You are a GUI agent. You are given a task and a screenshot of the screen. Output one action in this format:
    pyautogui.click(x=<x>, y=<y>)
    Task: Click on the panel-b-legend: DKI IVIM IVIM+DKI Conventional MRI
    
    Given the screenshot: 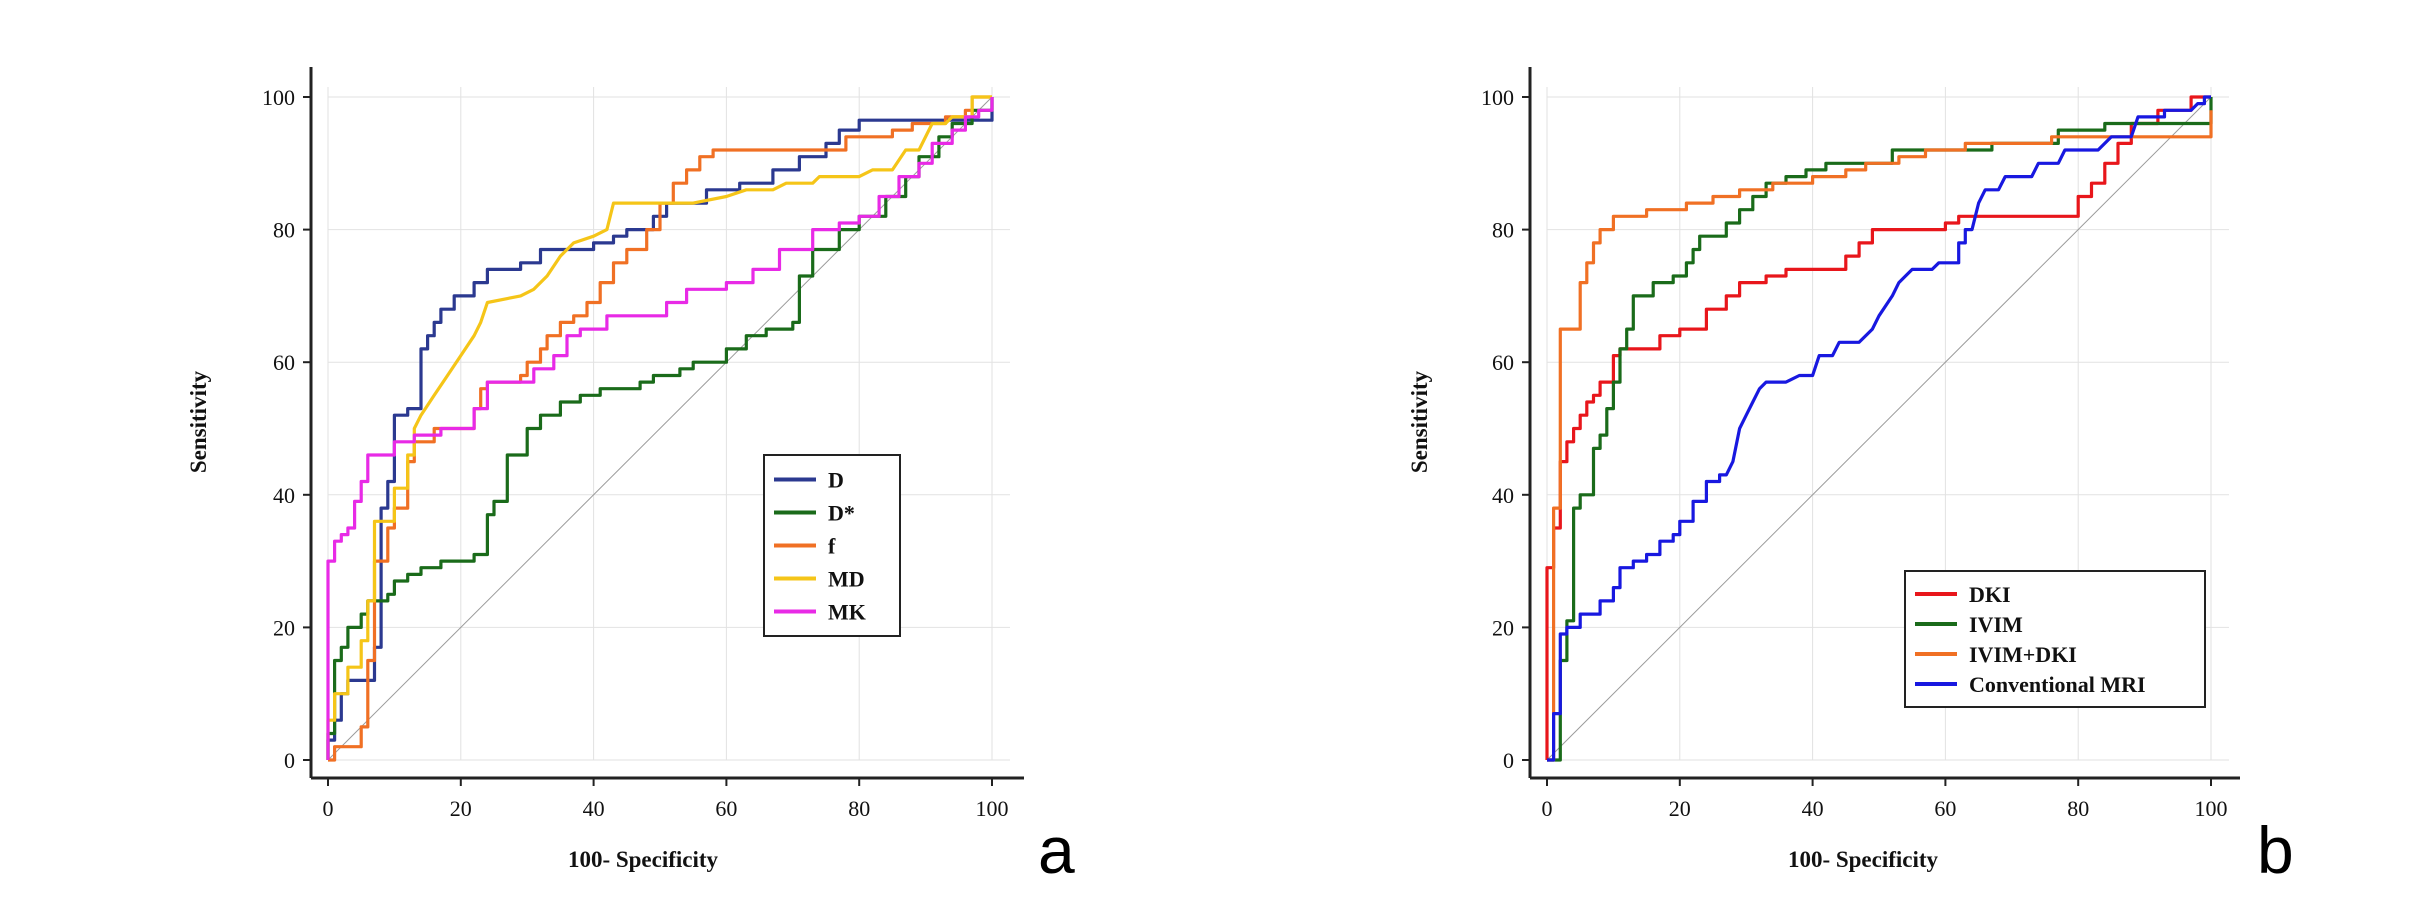 What is the action you would take?
    pyautogui.click(x=2055, y=639)
    